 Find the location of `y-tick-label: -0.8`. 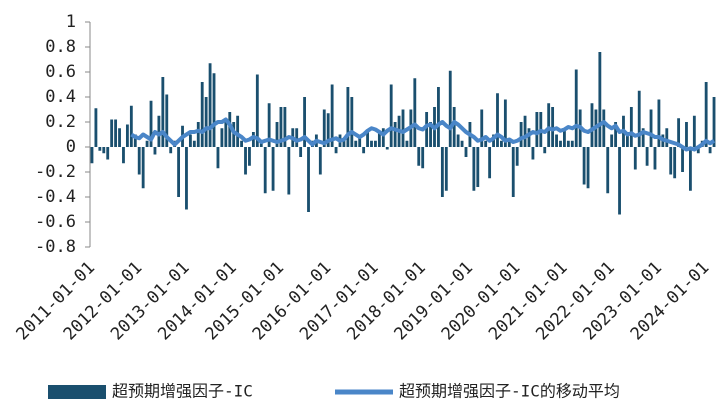

y-tick-label: -0.8 is located at coordinates (55, 247).